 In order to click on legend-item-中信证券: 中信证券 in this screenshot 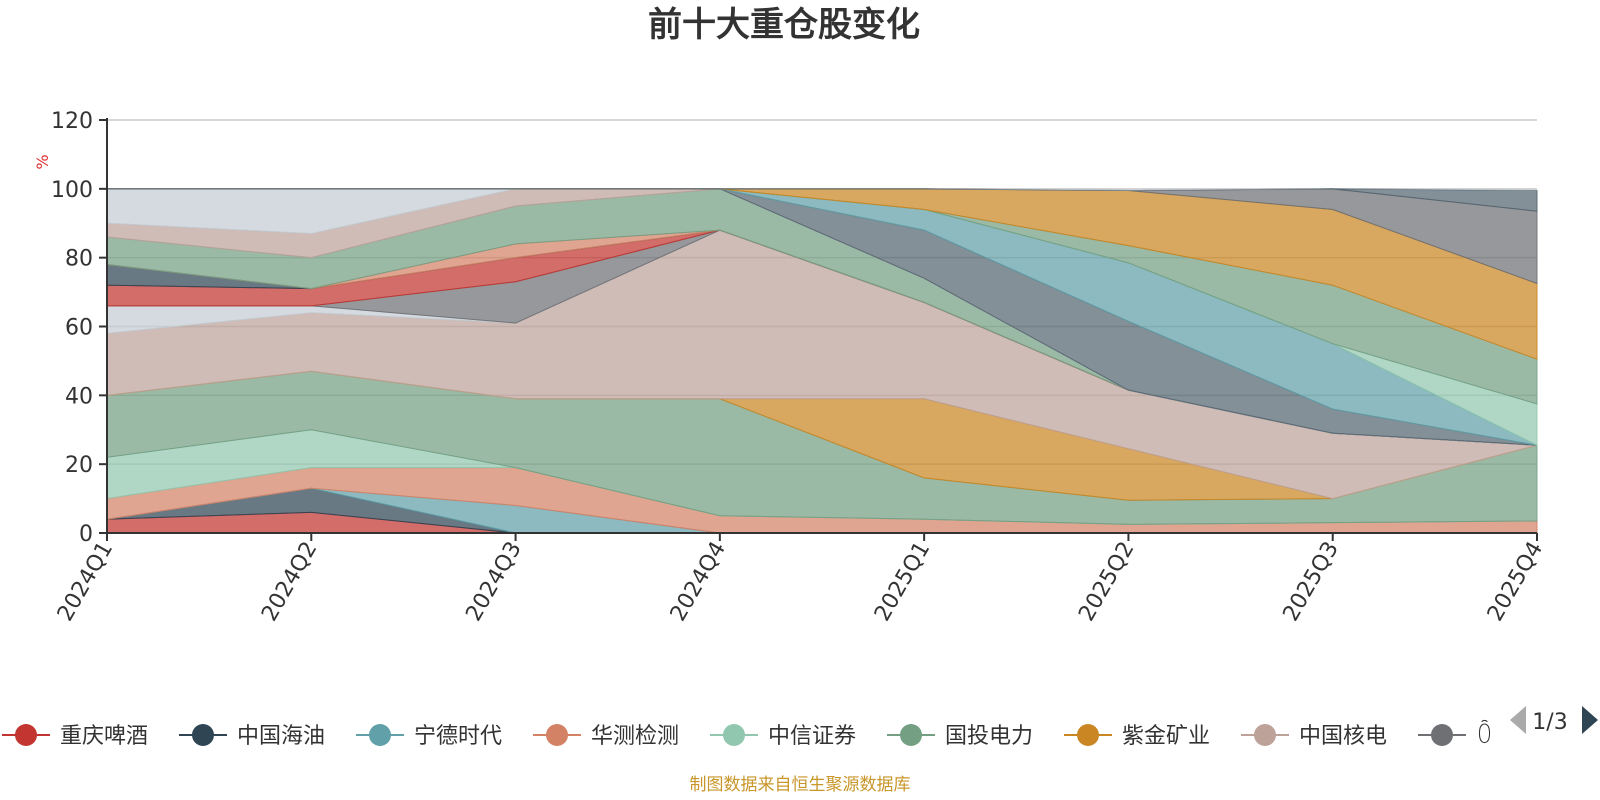, I will do `click(783, 736)`.